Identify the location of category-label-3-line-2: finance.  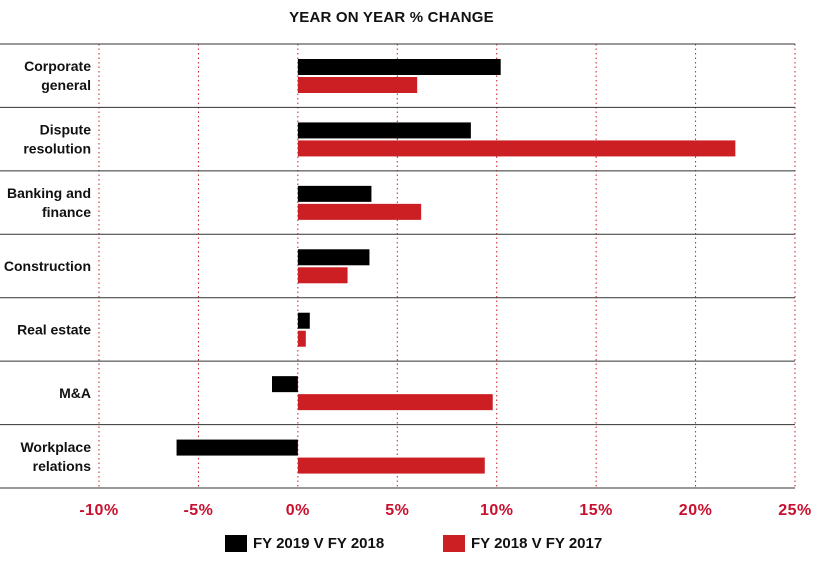
(66, 212).